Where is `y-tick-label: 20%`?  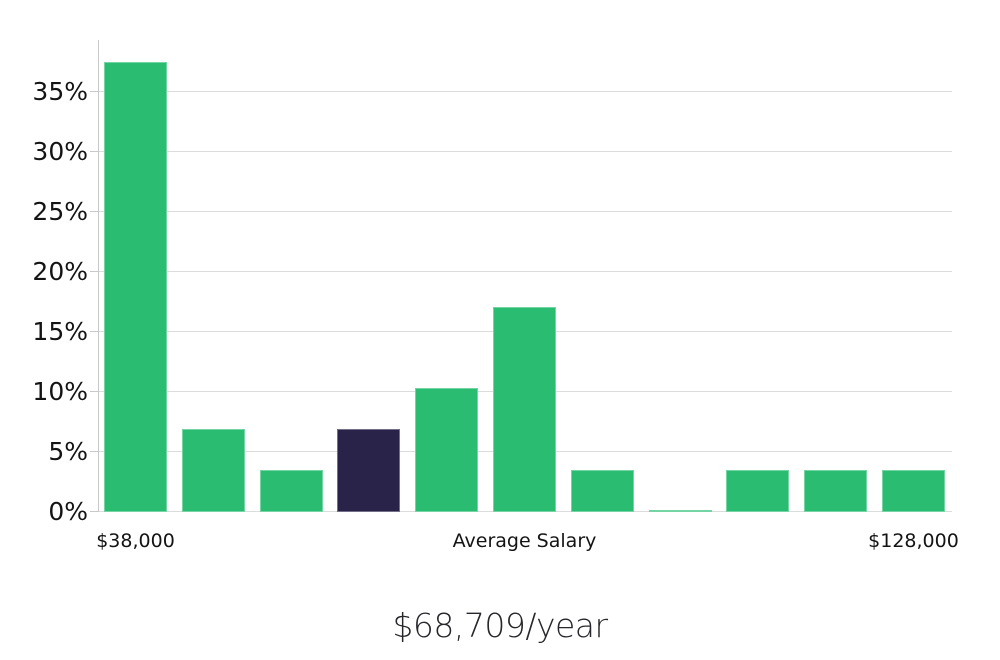 y-tick-label: 20% is located at coordinates (60, 271).